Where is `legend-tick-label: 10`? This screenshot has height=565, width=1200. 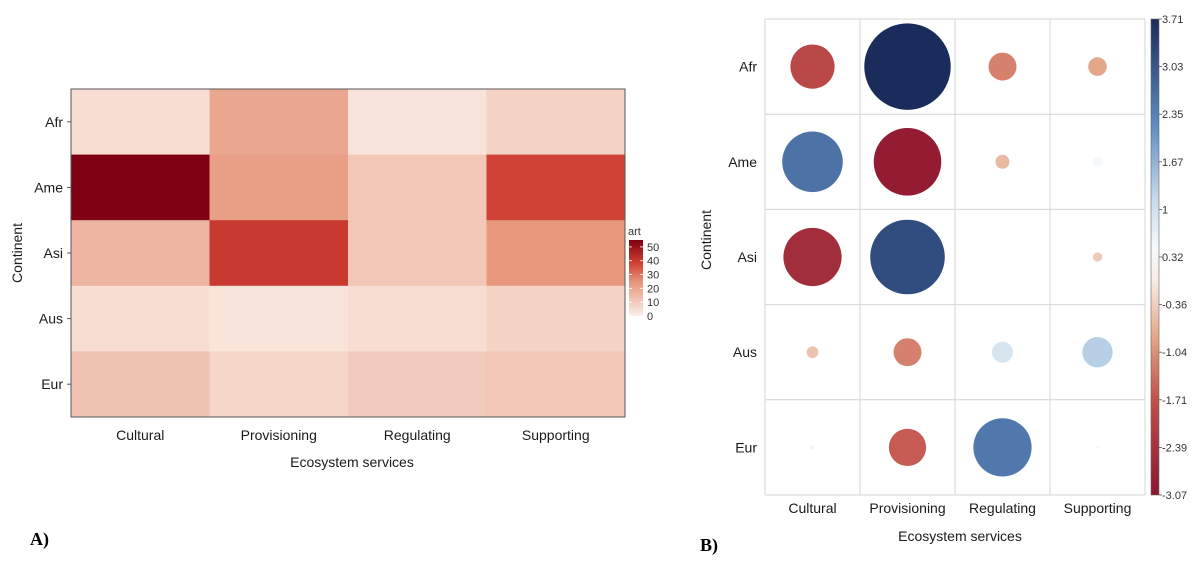
legend-tick-label: 10 is located at coordinates (653, 303).